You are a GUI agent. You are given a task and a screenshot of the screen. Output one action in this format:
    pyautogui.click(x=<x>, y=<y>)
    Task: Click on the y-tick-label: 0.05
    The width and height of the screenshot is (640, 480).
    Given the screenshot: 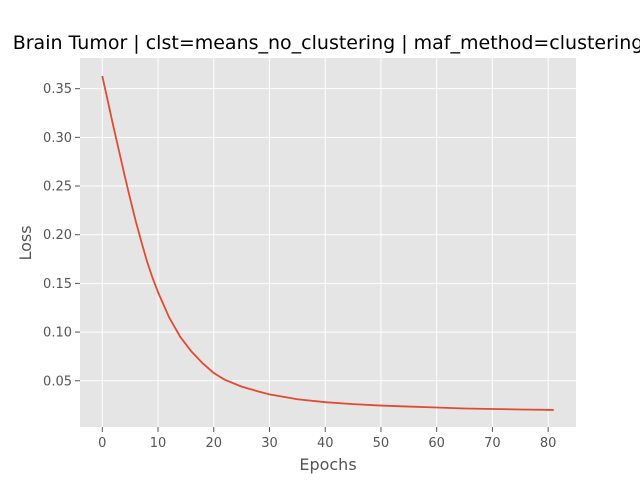 What is the action you would take?
    pyautogui.click(x=57, y=381)
    